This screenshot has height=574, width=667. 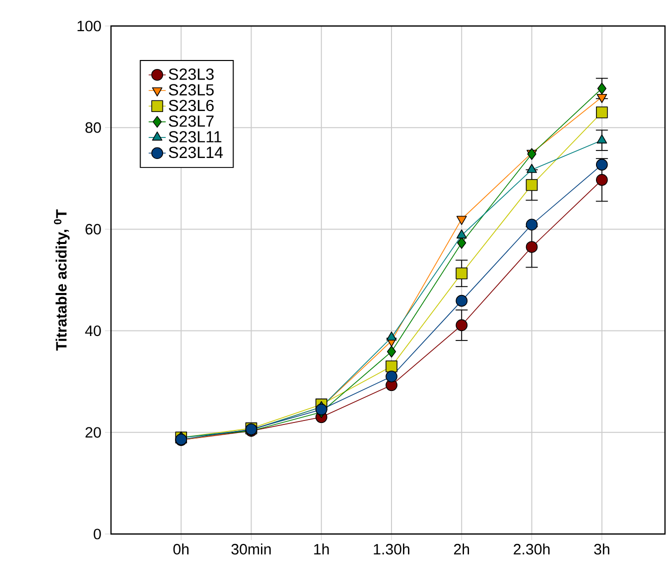 What do you see at coordinates (89, 26) in the screenshot?
I see `y-tick-label: 100` at bounding box center [89, 26].